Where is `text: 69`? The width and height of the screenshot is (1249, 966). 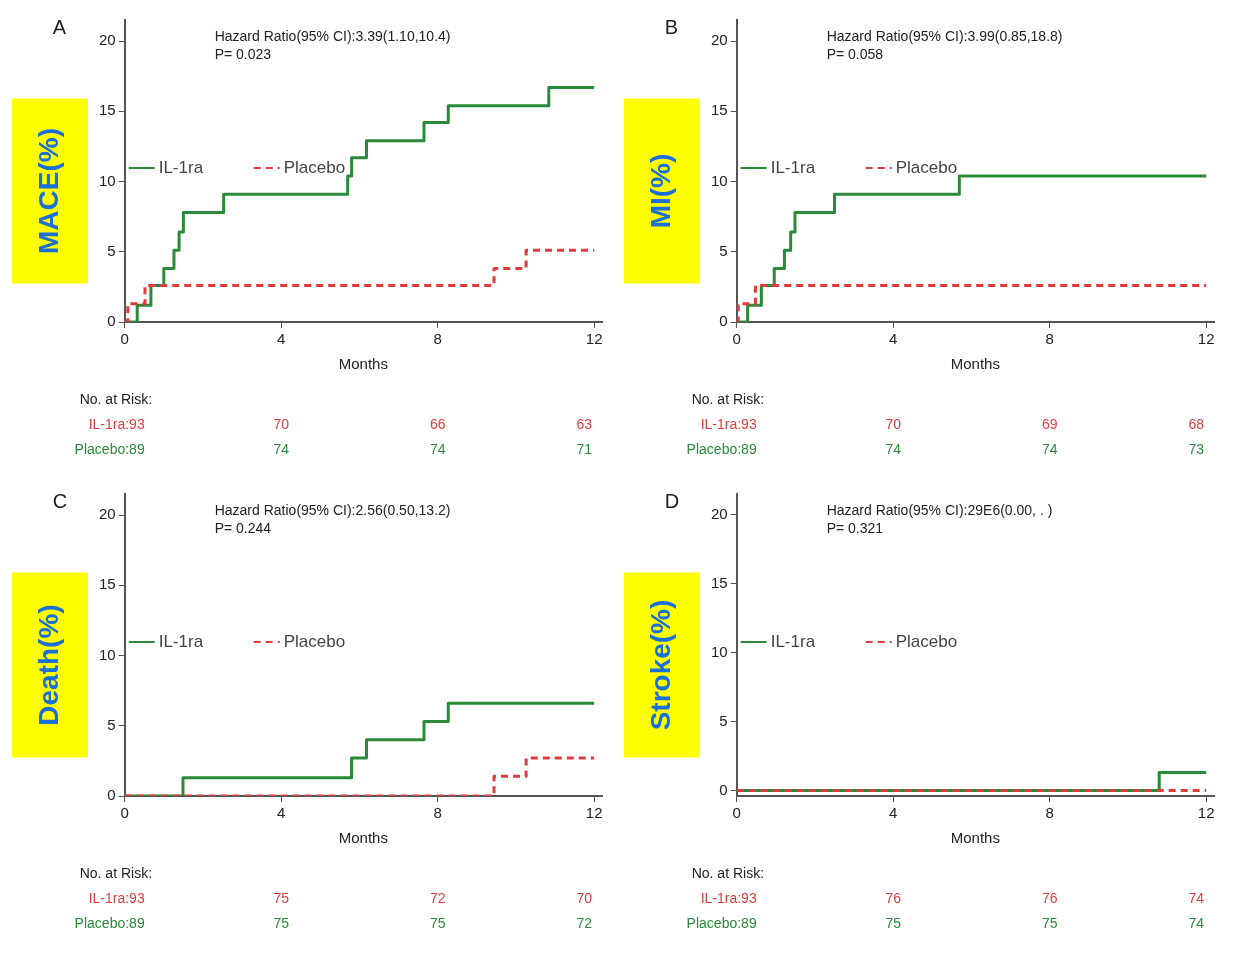
text: 69 is located at coordinates (1049, 423).